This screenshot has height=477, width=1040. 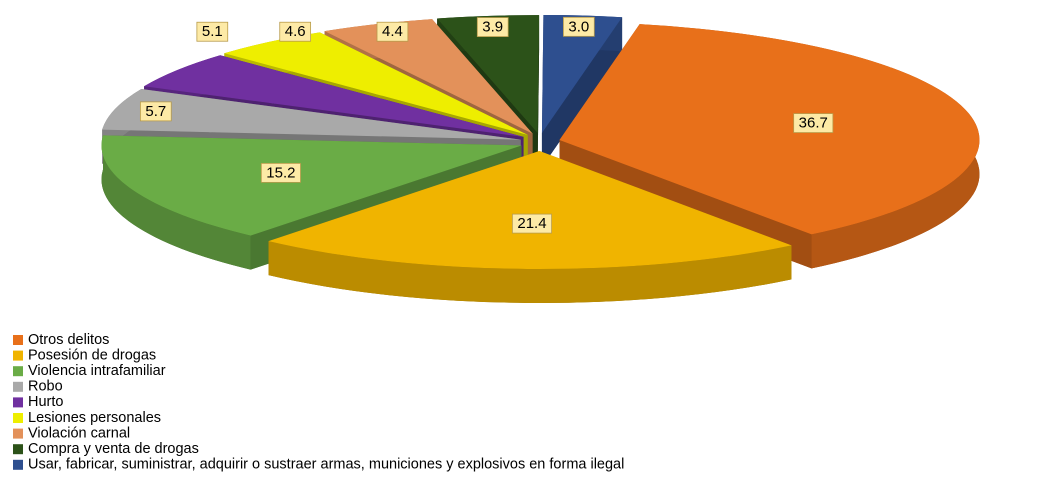 I want to click on legend-label: Posesión de drogas, so click(x=92, y=355).